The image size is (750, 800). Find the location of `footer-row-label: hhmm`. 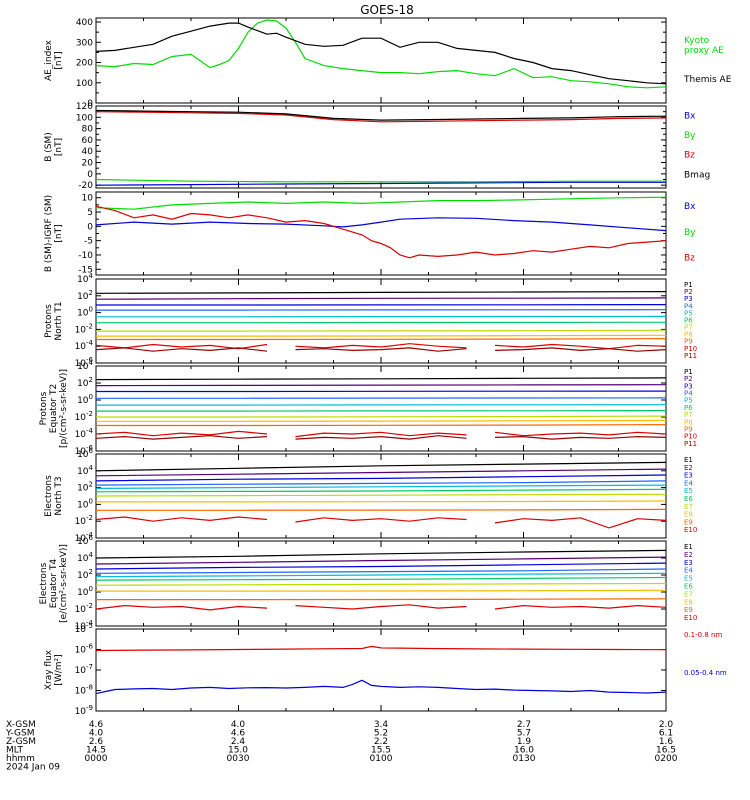

footer-row-label: hhmm is located at coordinates (20, 759).